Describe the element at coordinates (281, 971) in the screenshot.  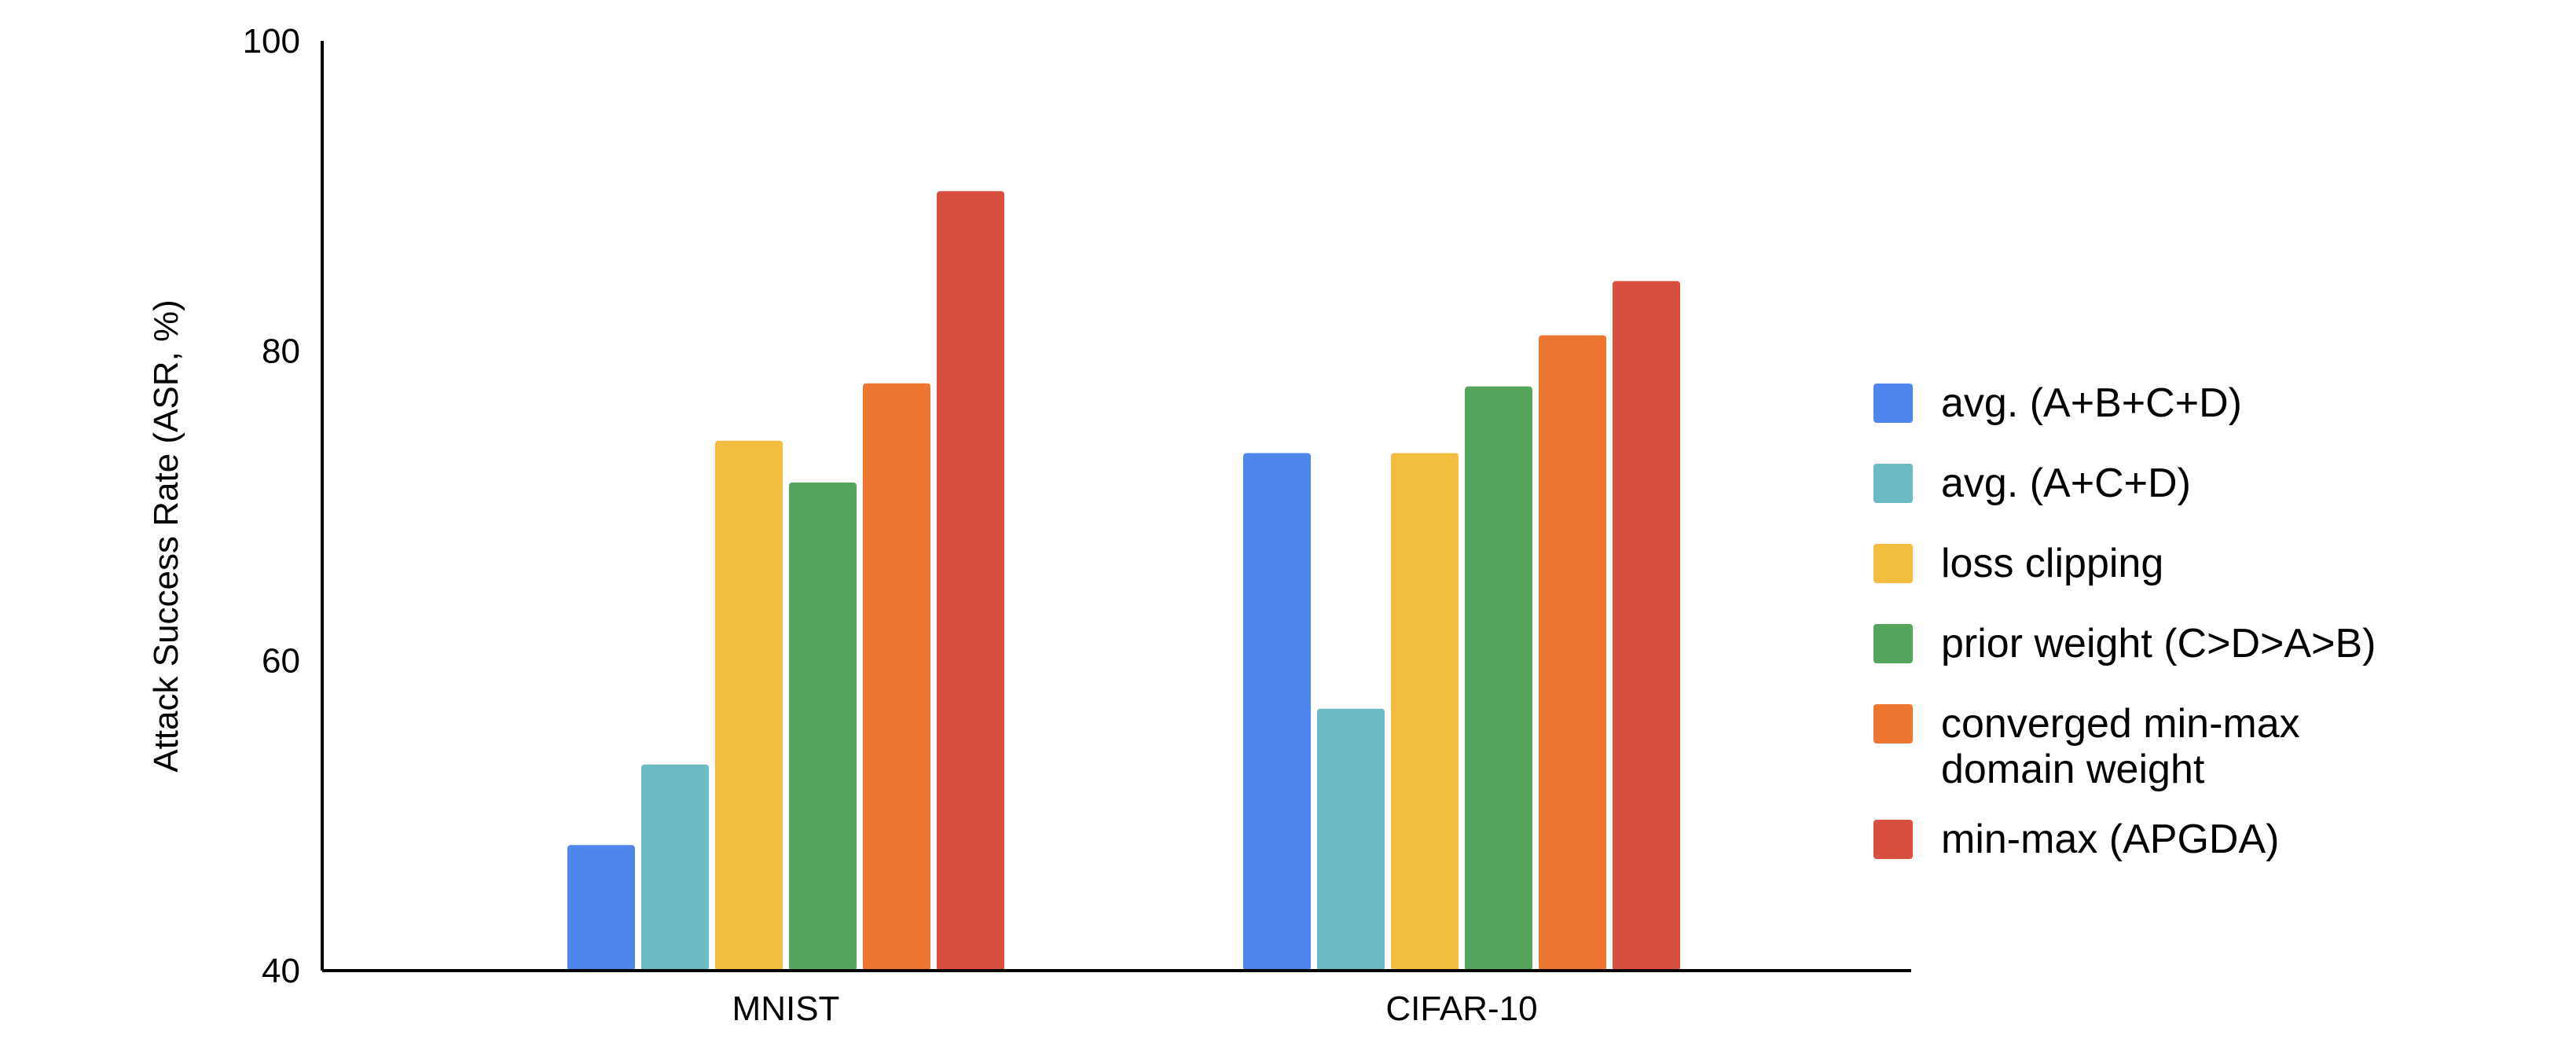
I see `y-tick-label: 40` at that location.